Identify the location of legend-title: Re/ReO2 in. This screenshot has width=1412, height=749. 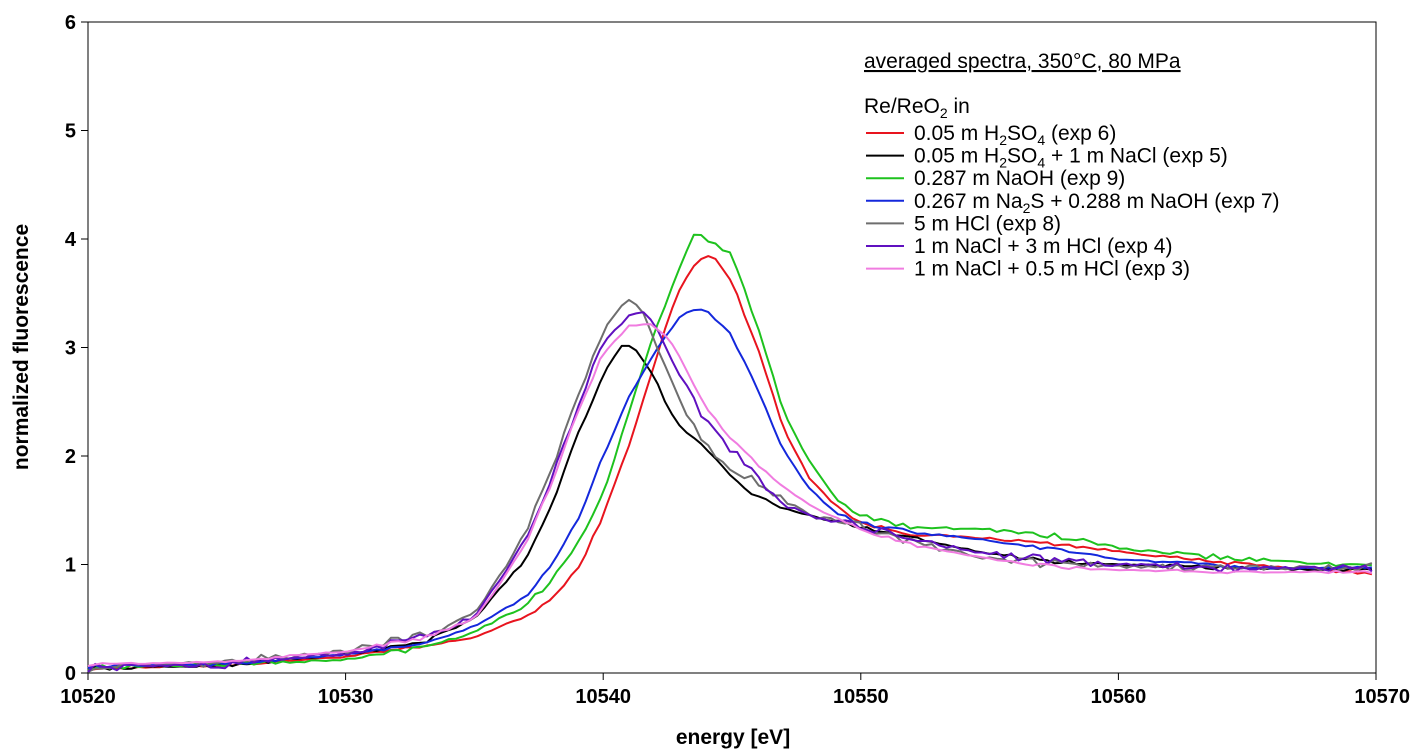
(917, 108).